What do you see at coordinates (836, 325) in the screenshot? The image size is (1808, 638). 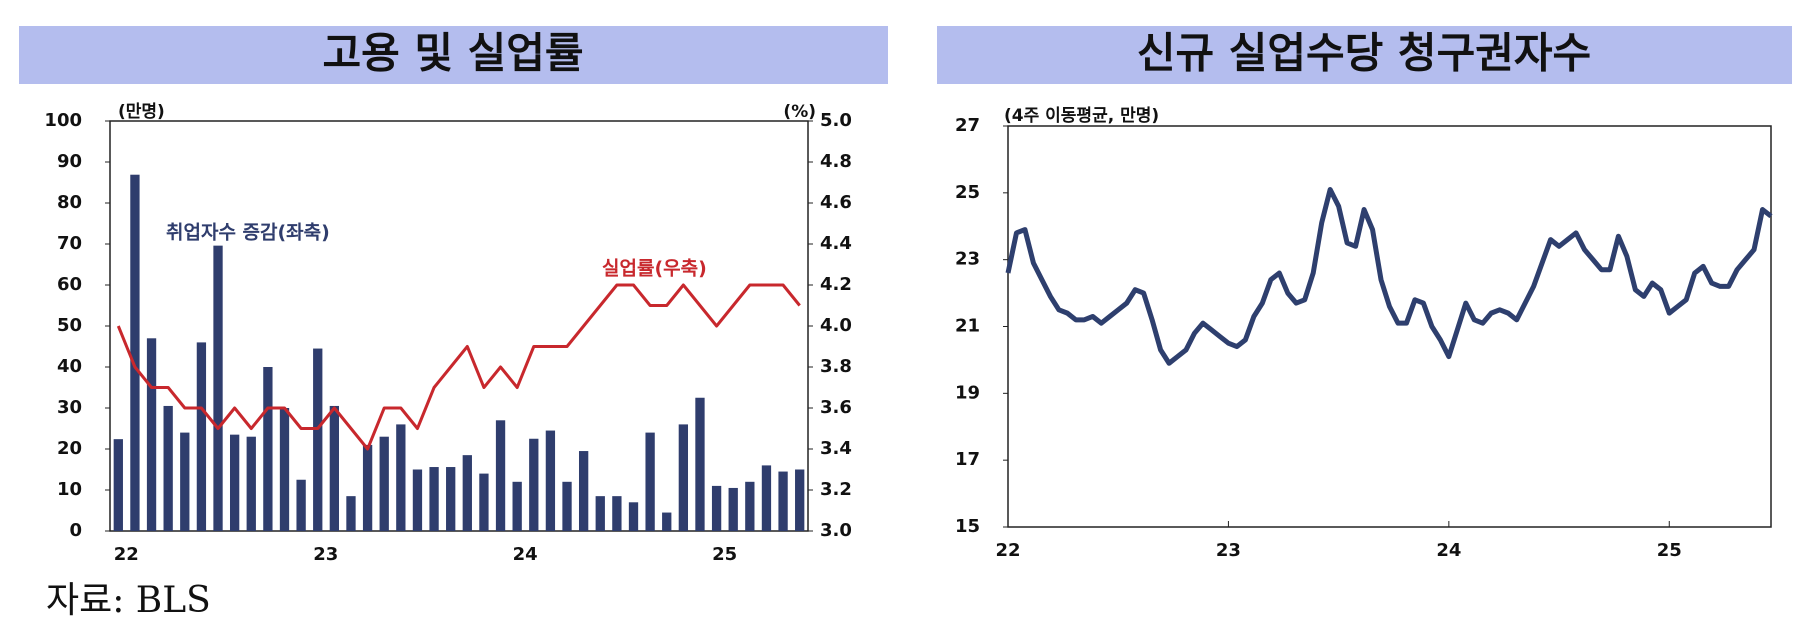 I see `y2-tick-label: 4.0` at bounding box center [836, 325].